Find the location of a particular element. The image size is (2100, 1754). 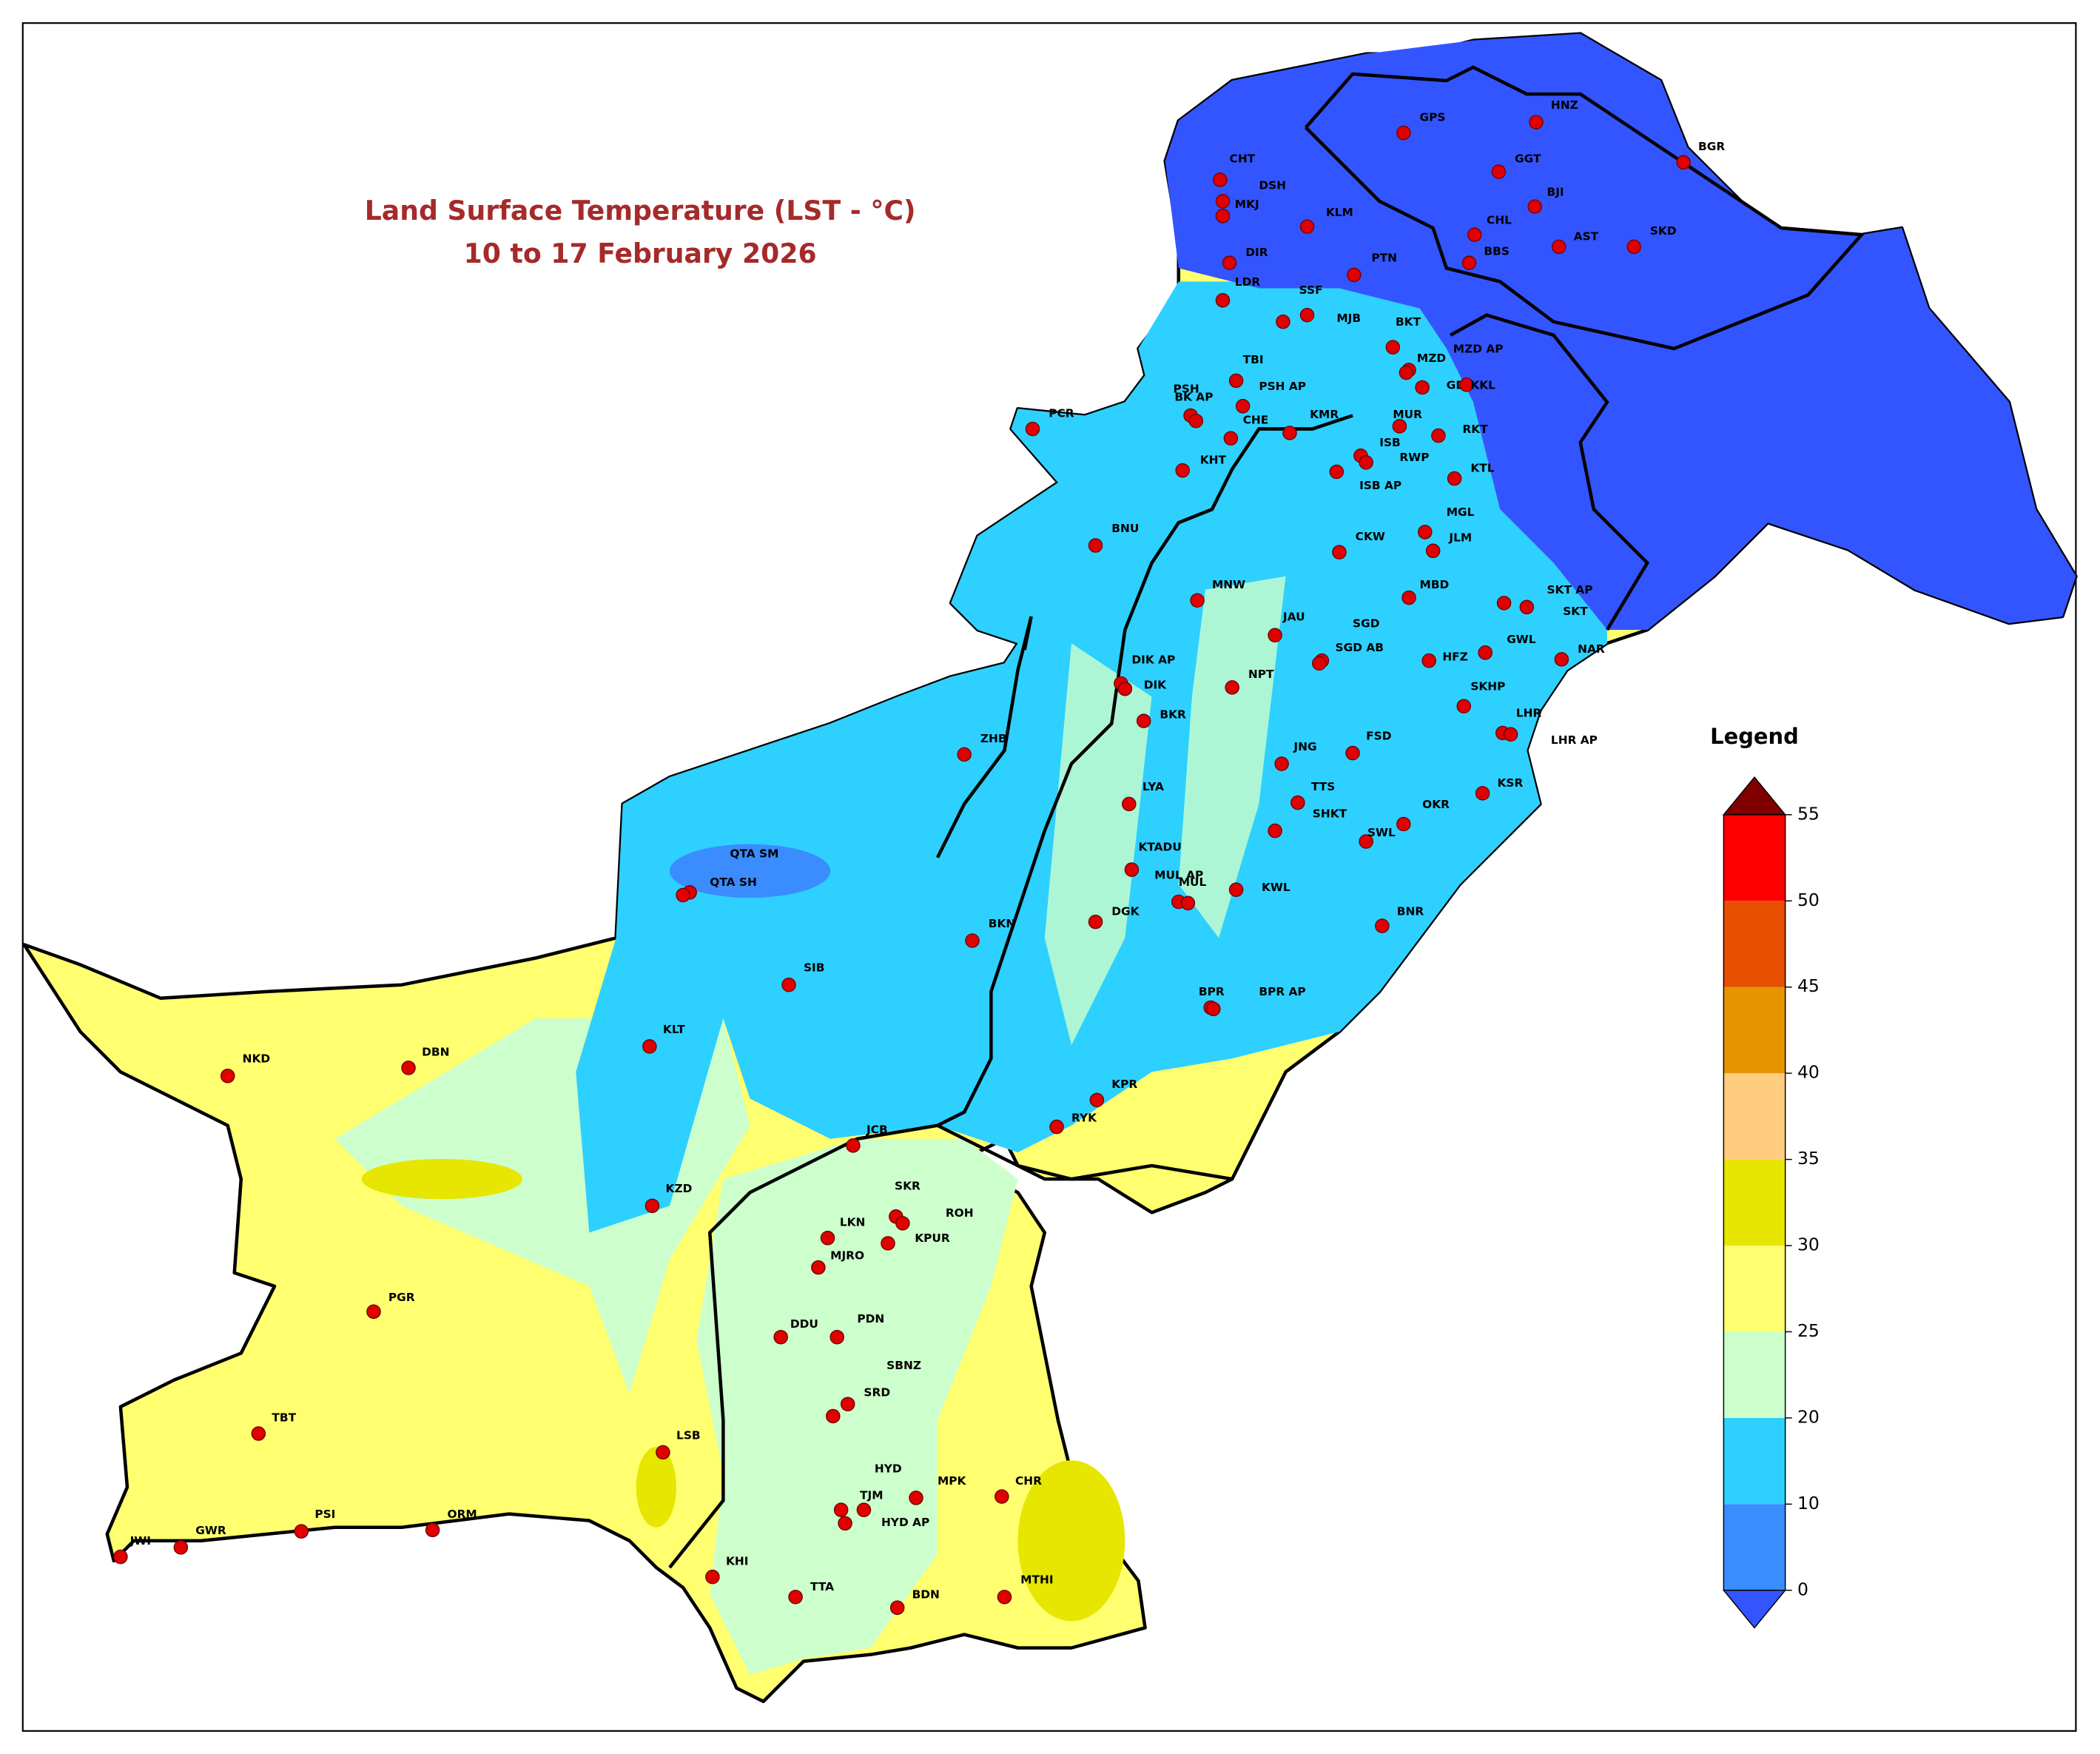

station-label: RWP is located at coordinates (1414, 458).